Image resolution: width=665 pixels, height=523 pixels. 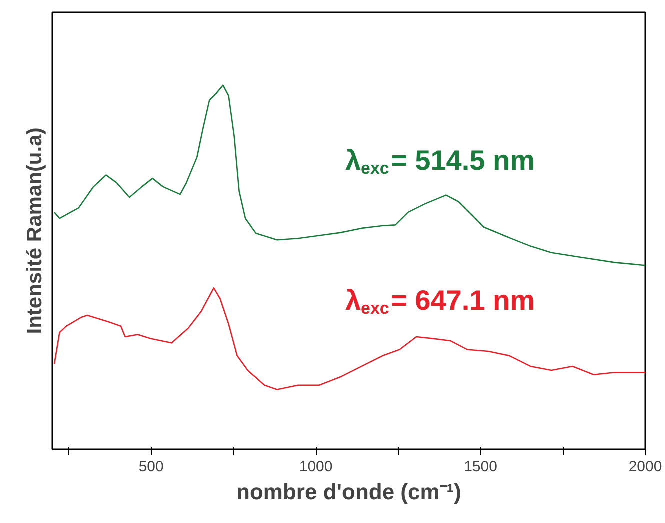 I want to click on x-tick-label: 500, so click(x=151, y=467).